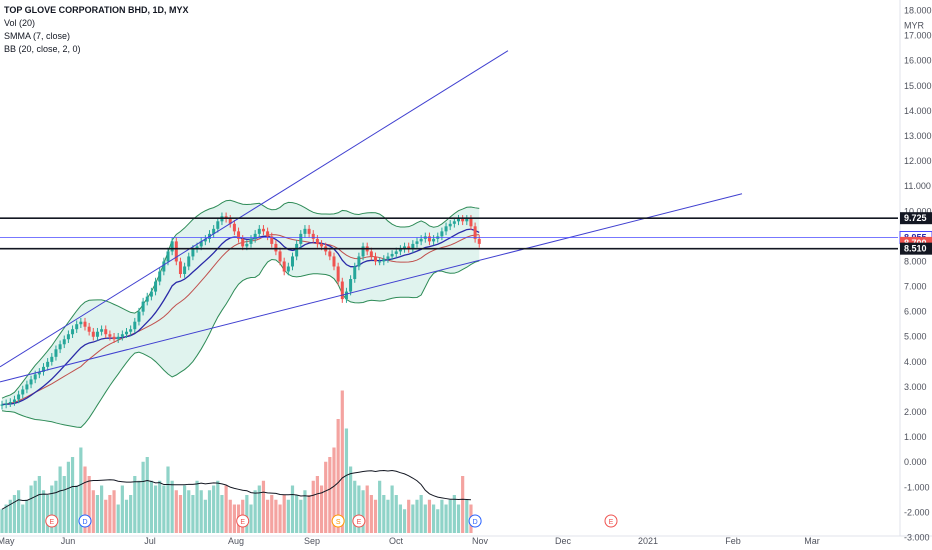 Image resolution: width=932 pixels, height=550 pixels. I want to click on y-tick-label: 10.000, so click(918, 211).